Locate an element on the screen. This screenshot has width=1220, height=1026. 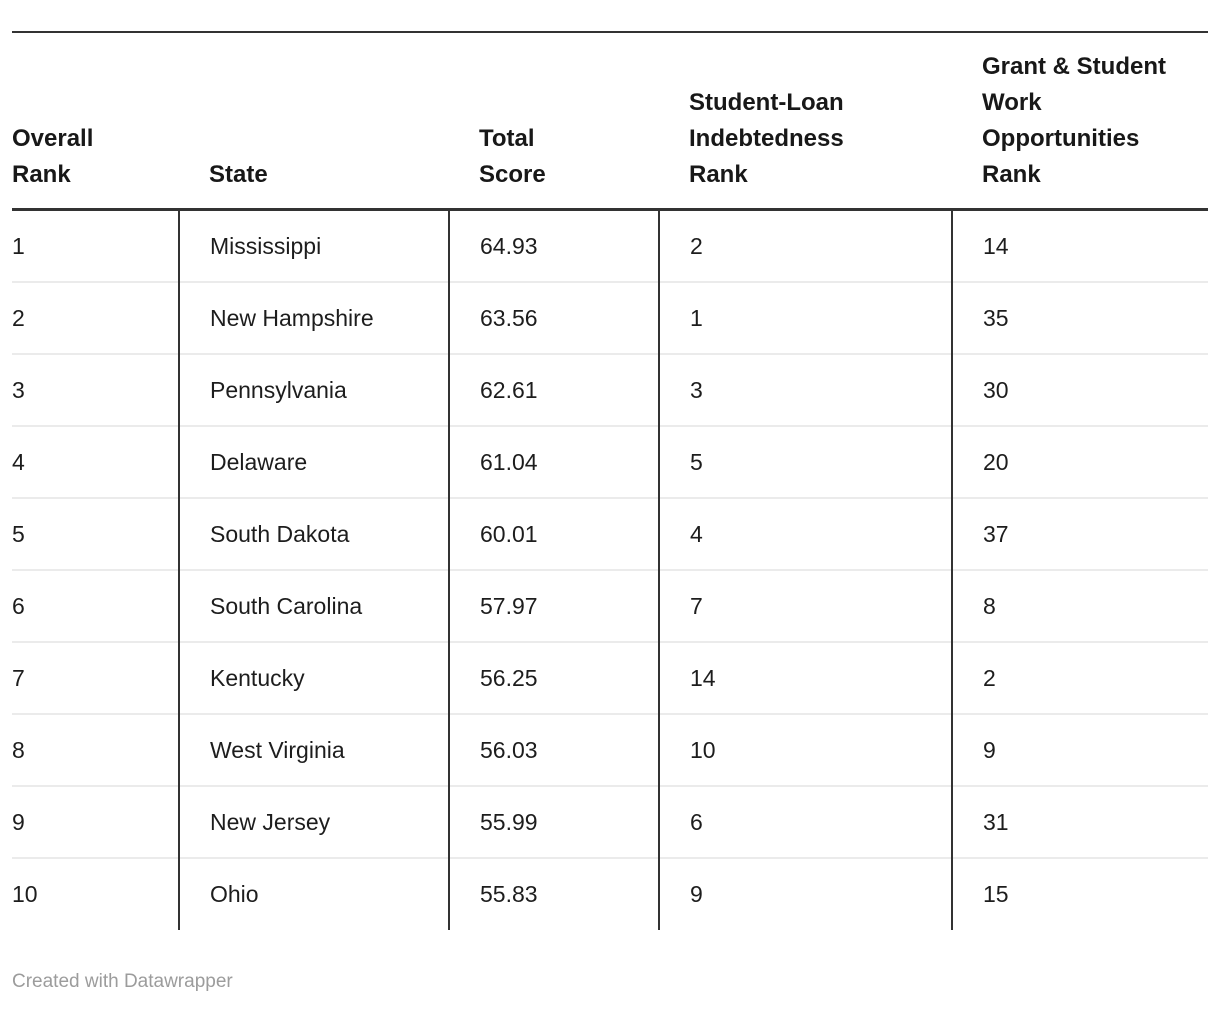
attribution-link: Created with Datawrapper is located at coordinates (122, 981).